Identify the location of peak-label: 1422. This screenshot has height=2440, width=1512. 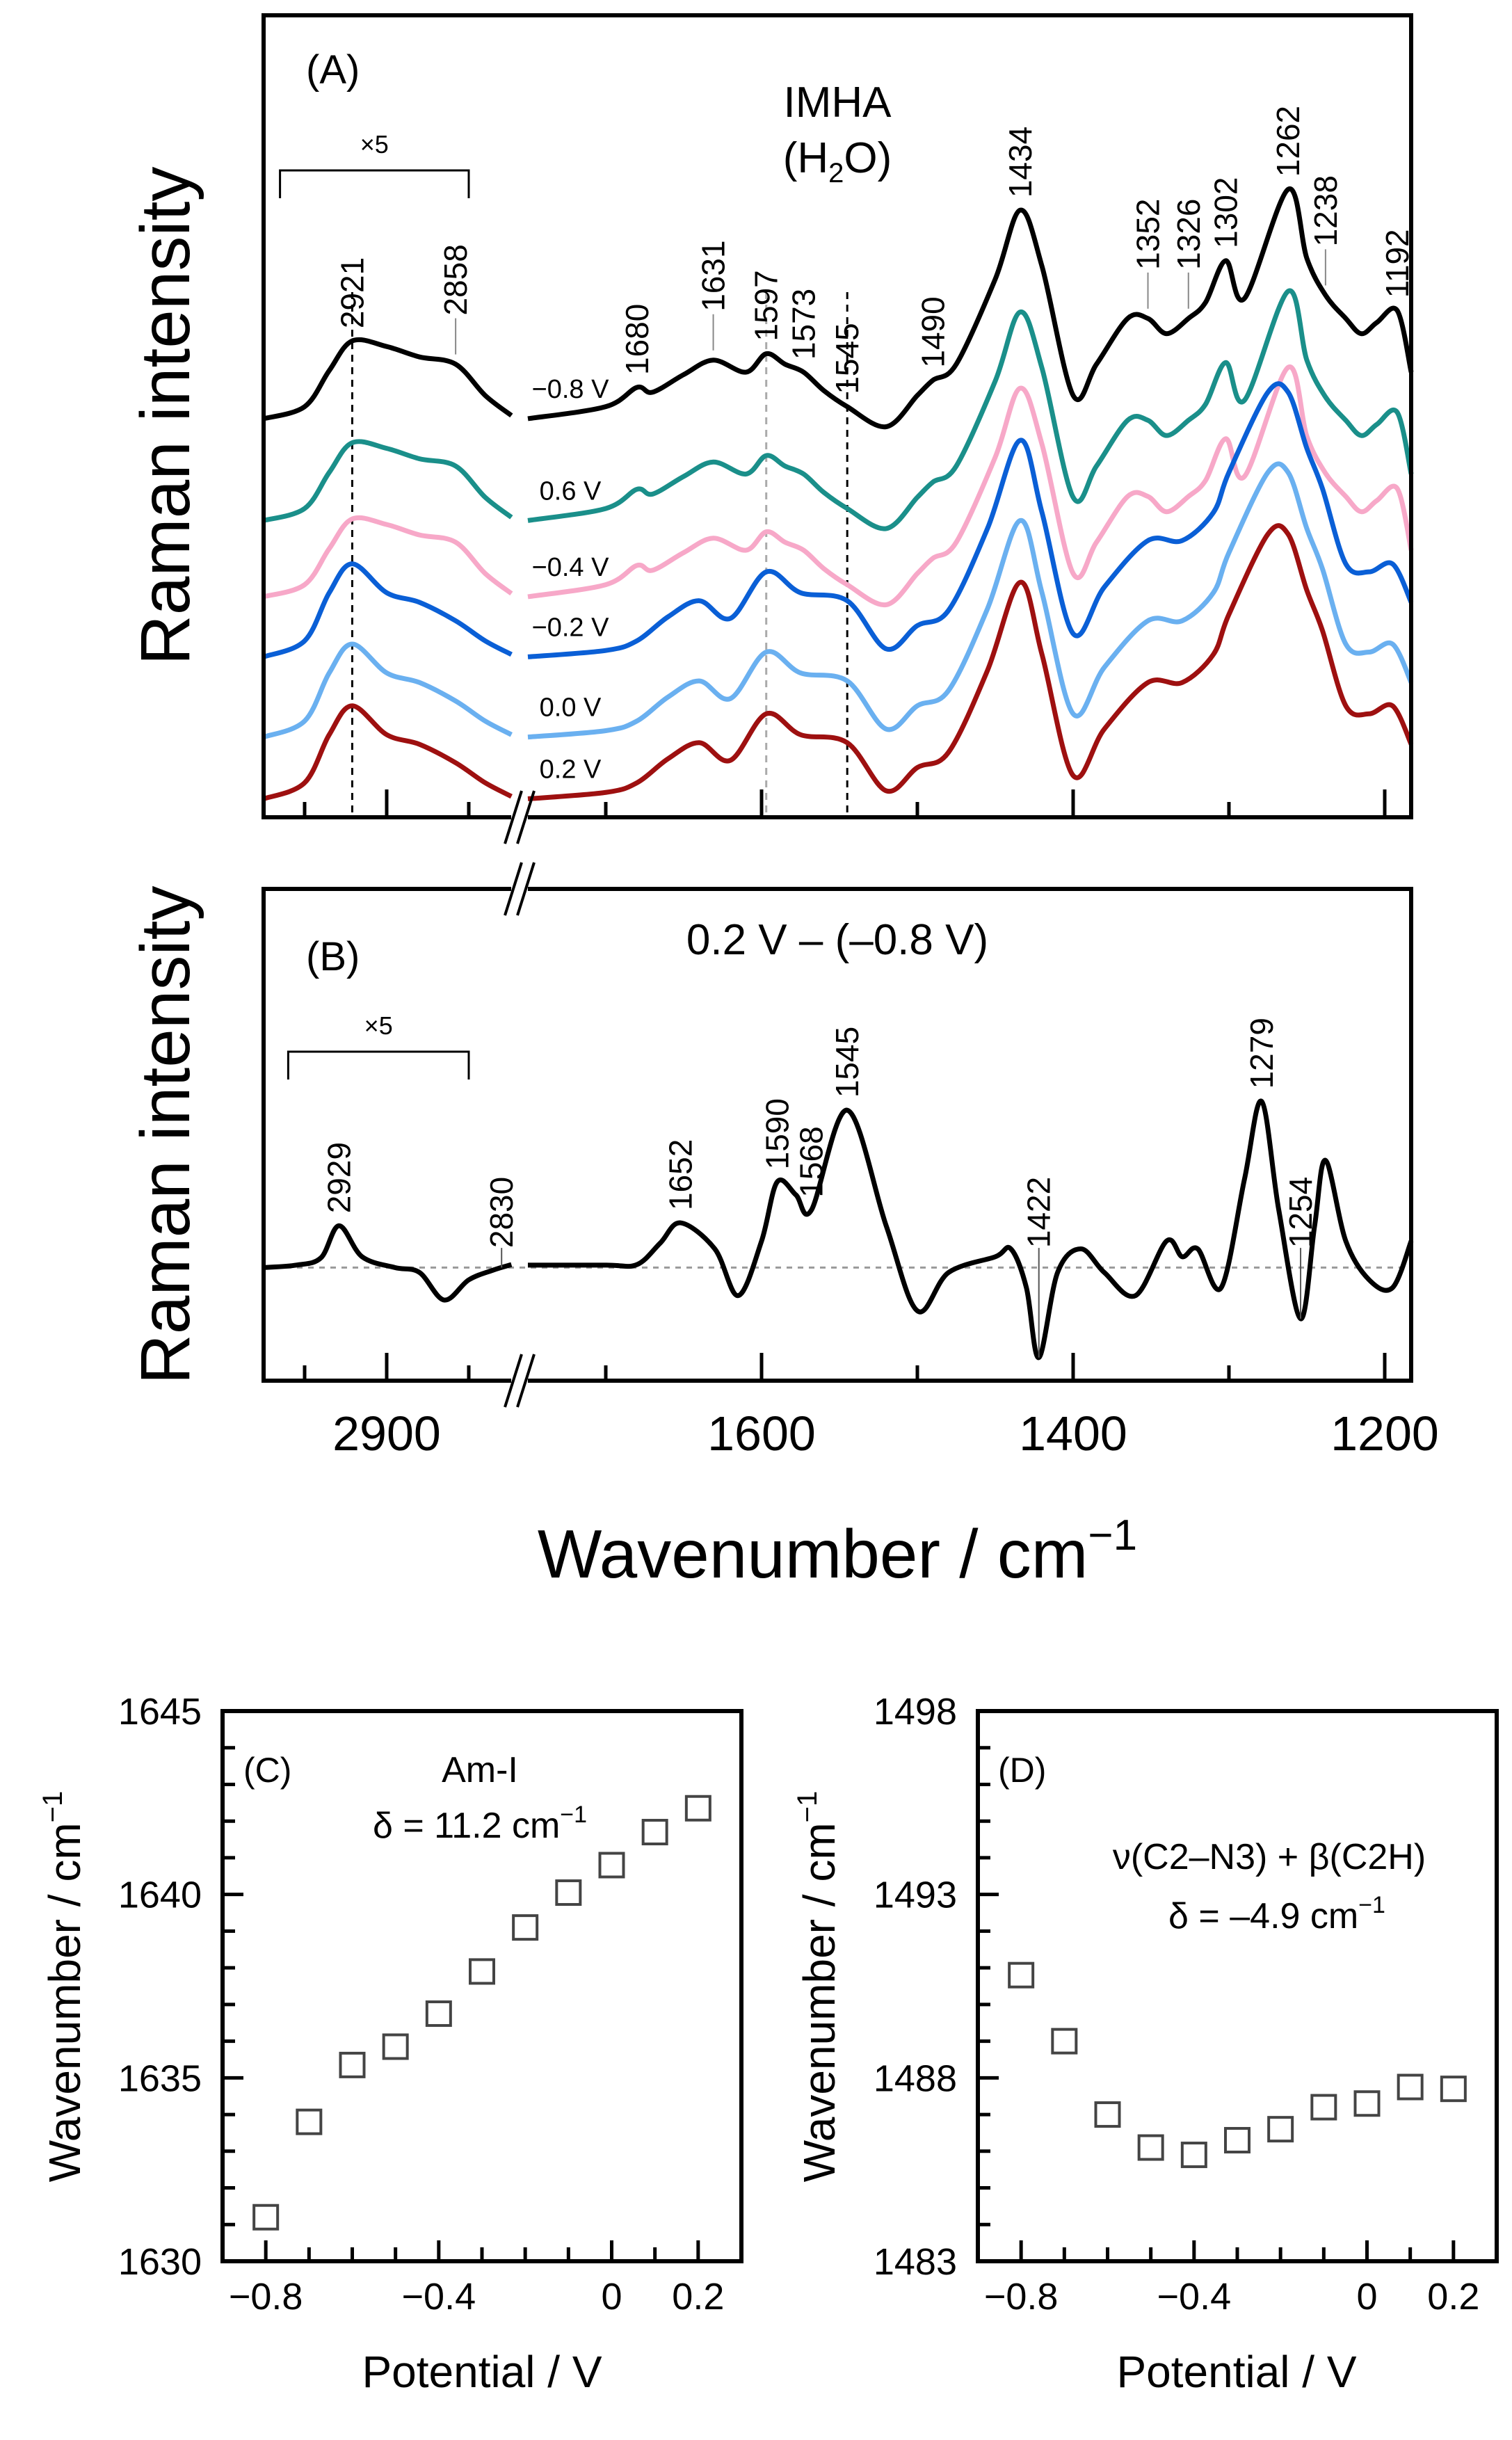
(1039, 1213).